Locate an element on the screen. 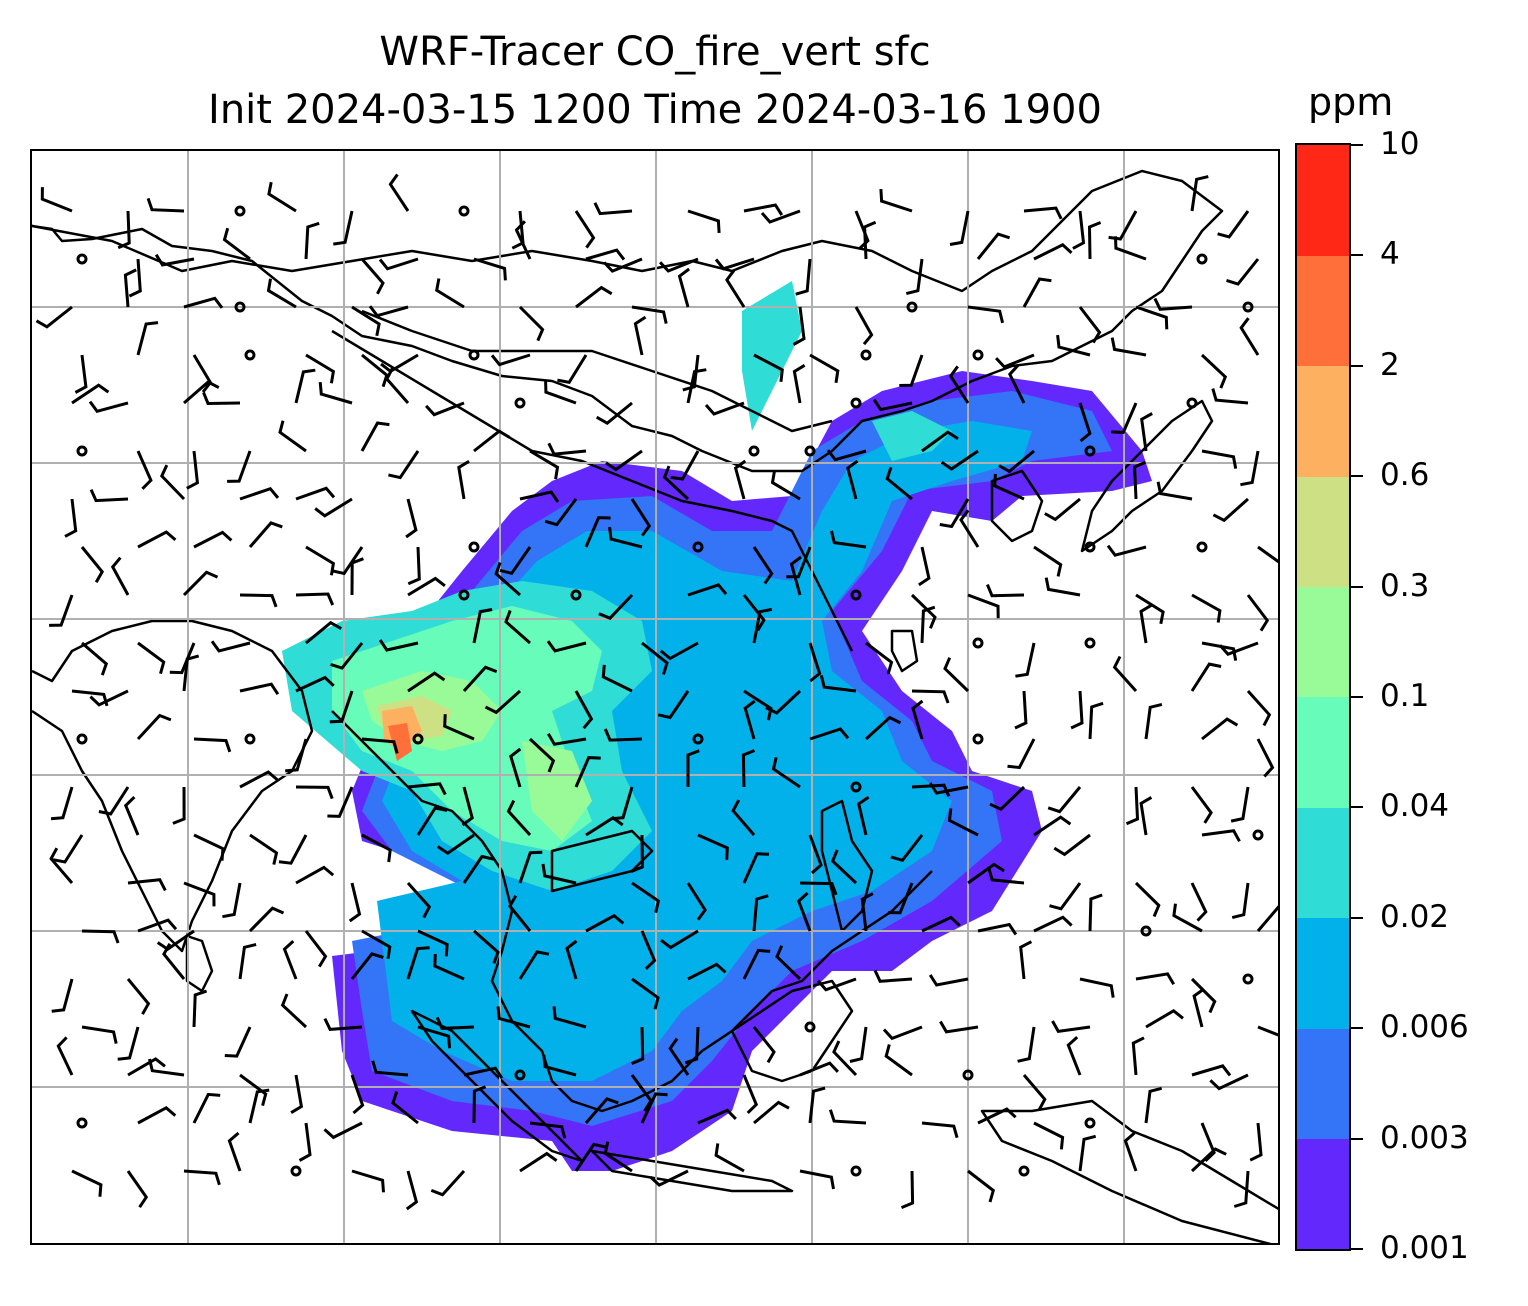 The height and width of the screenshot is (1306, 1528). colorbar-tick-label: 0.02 is located at coordinates (1415, 916).